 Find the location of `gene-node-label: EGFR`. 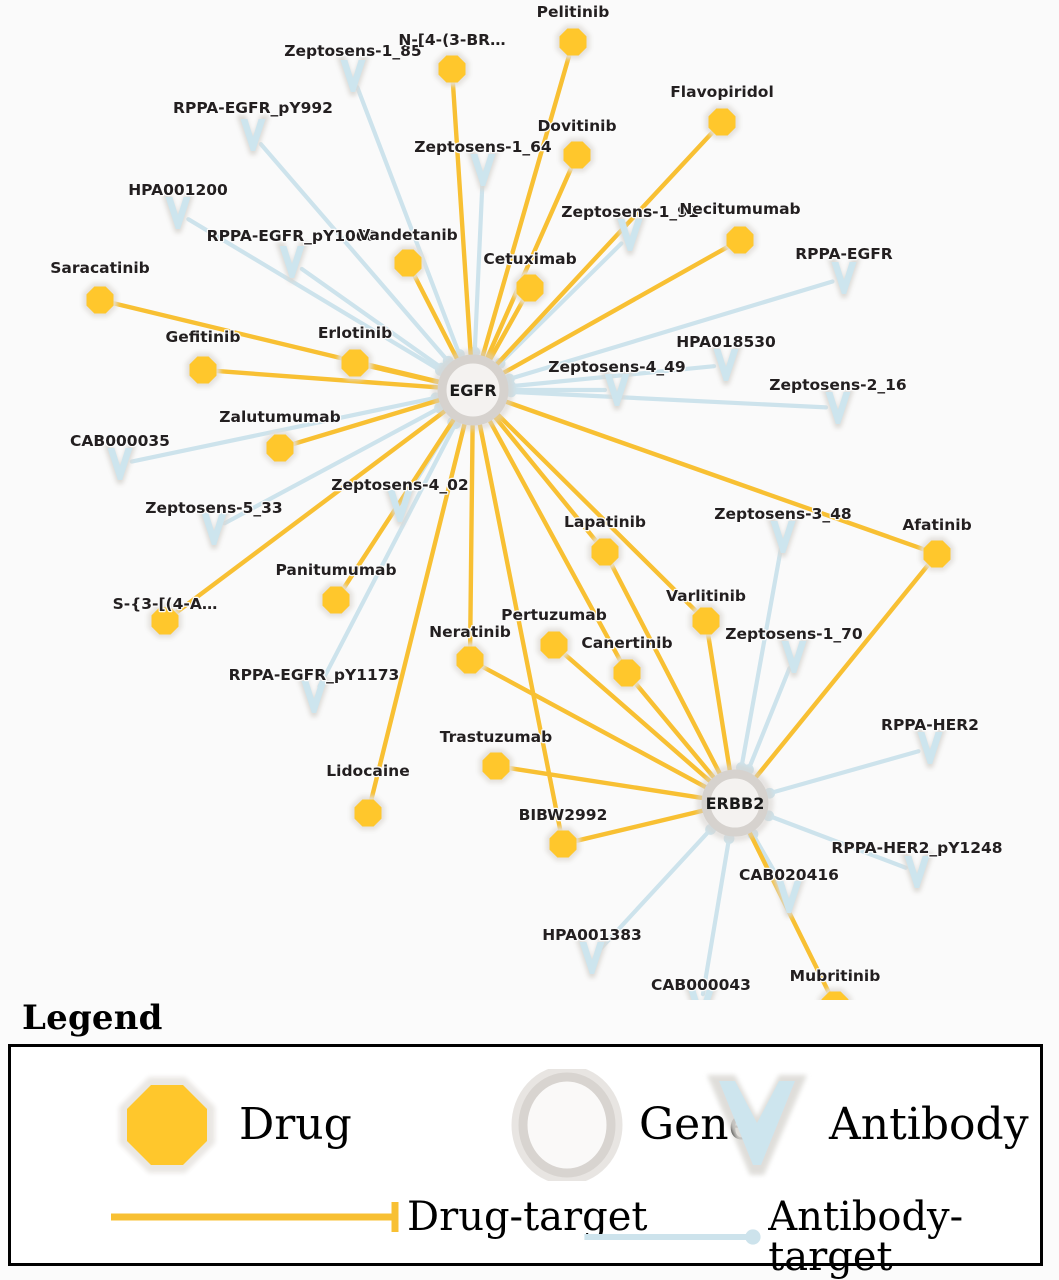

gene-node-label: EGFR is located at coordinates (472, 390).